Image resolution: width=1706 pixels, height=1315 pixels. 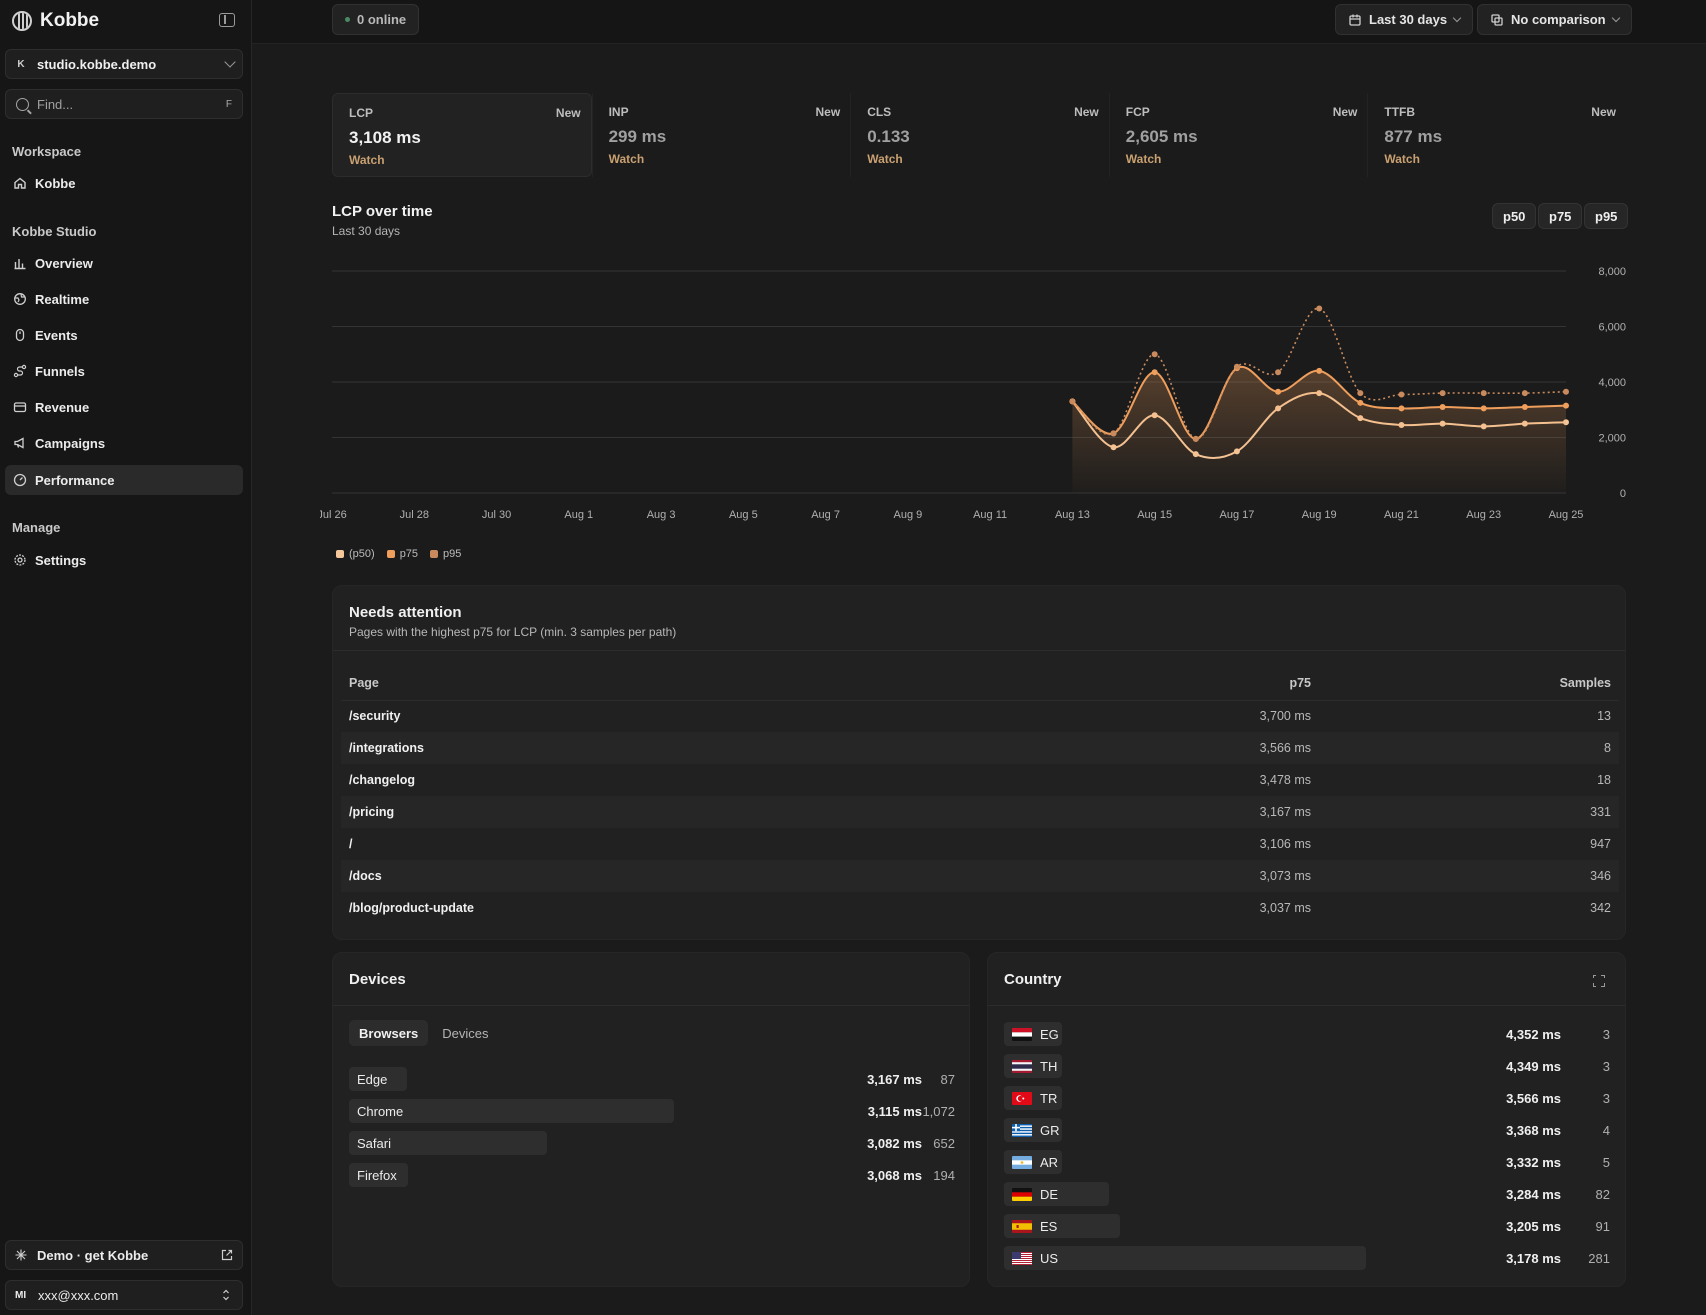 I want to click on browser-row: Chrome 3,115 ms 1,072, so click(x=652, y=1111).